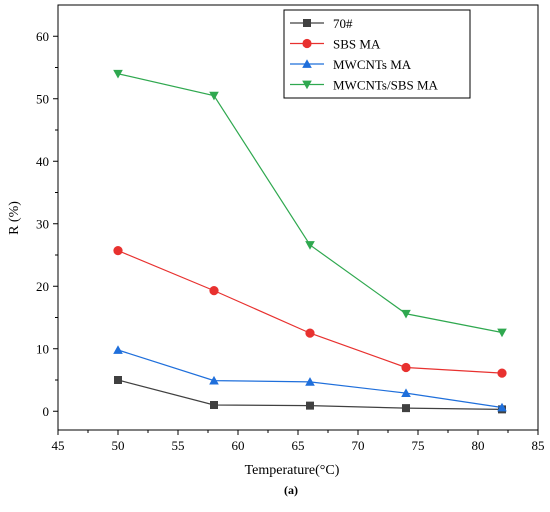 The width and height of the screenshot is (550, 512). Describe the element at coordinates (377, 54) in the screenshot. I see `legend: 70# SBS MA MWCNTs MA MWCNTs/SBS MA` at that location.